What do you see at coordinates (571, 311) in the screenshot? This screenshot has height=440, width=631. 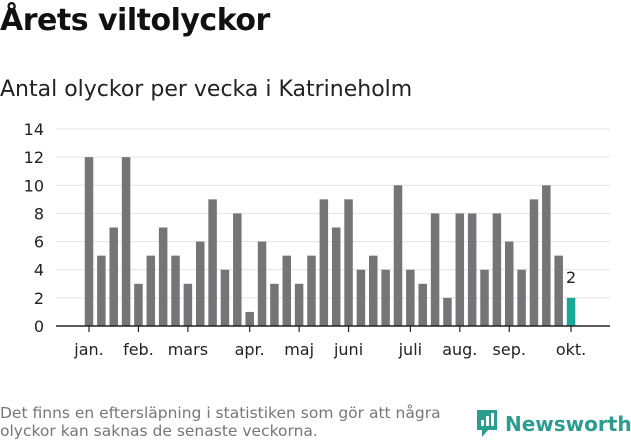 I see `bar-highlight` at bounding box center [571, 311].